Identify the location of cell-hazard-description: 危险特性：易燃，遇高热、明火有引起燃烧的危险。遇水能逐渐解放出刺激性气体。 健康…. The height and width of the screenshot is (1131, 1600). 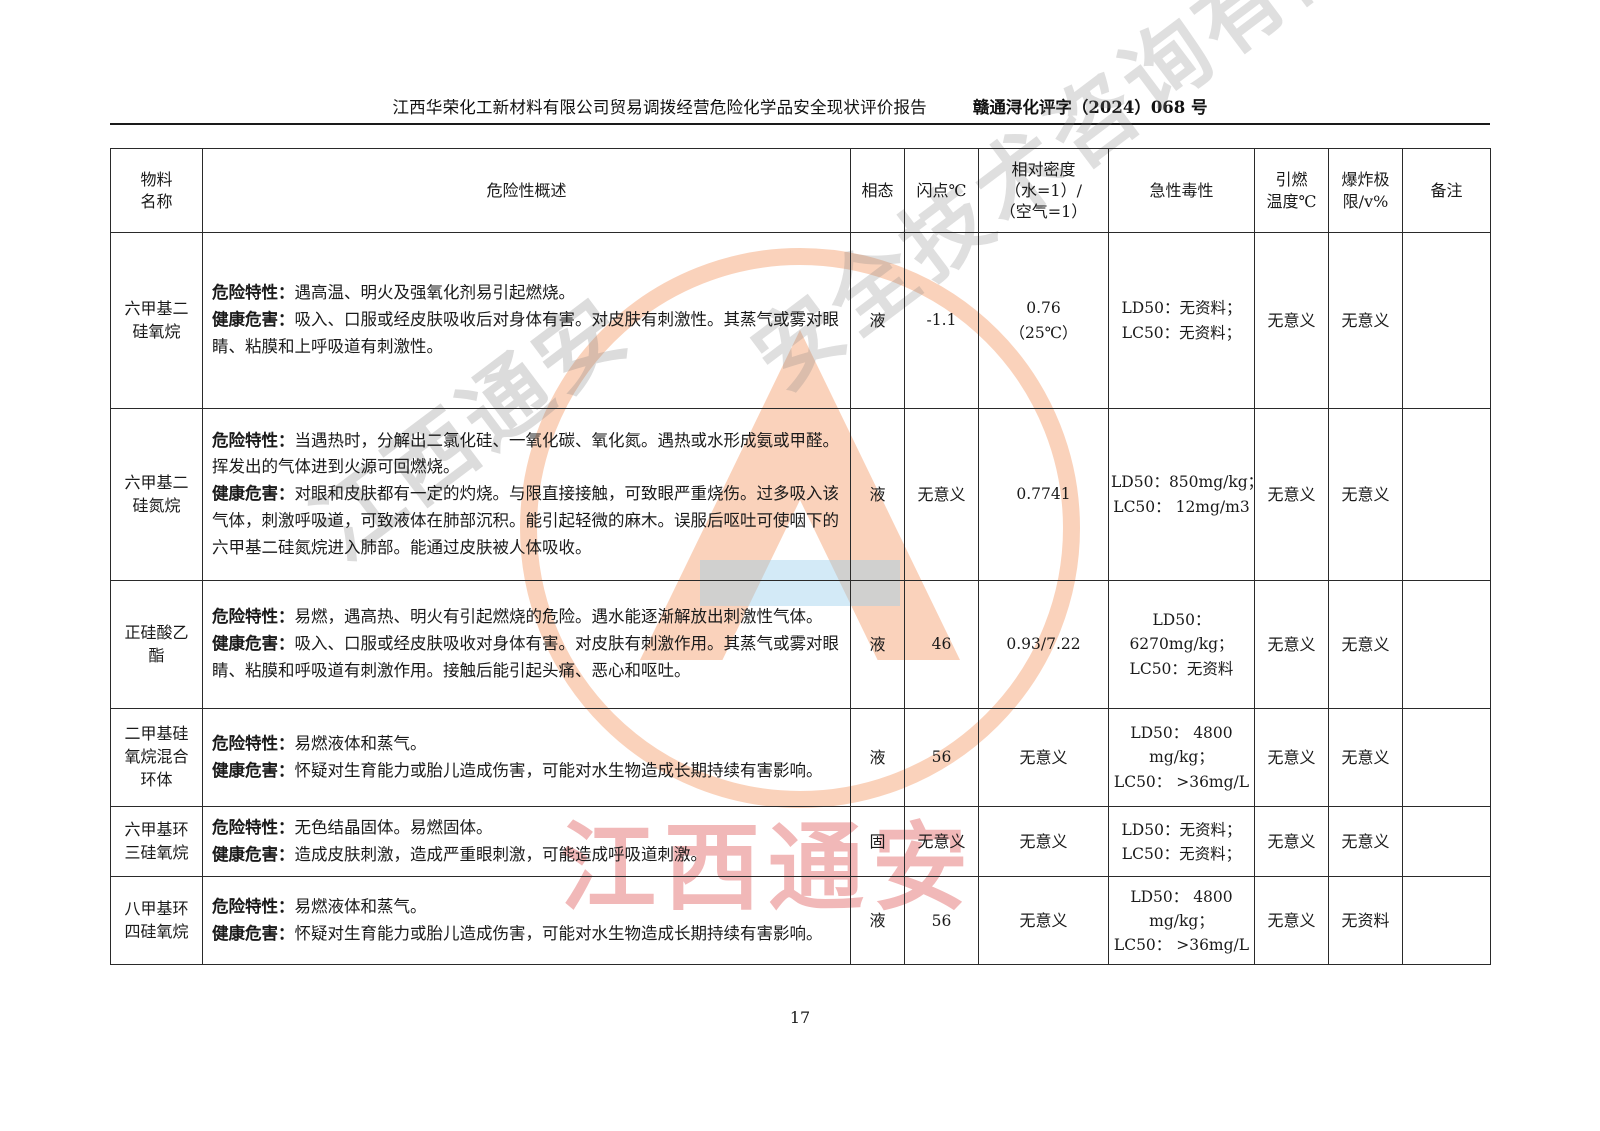
(526, 644).